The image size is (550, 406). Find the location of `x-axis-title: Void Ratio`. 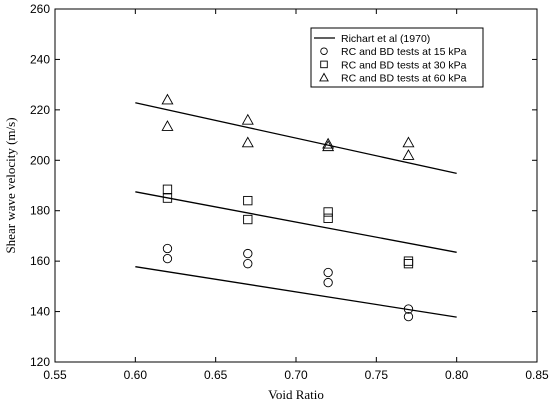

x-axis-title: Void Ratio is located at coordinates (296, 394).